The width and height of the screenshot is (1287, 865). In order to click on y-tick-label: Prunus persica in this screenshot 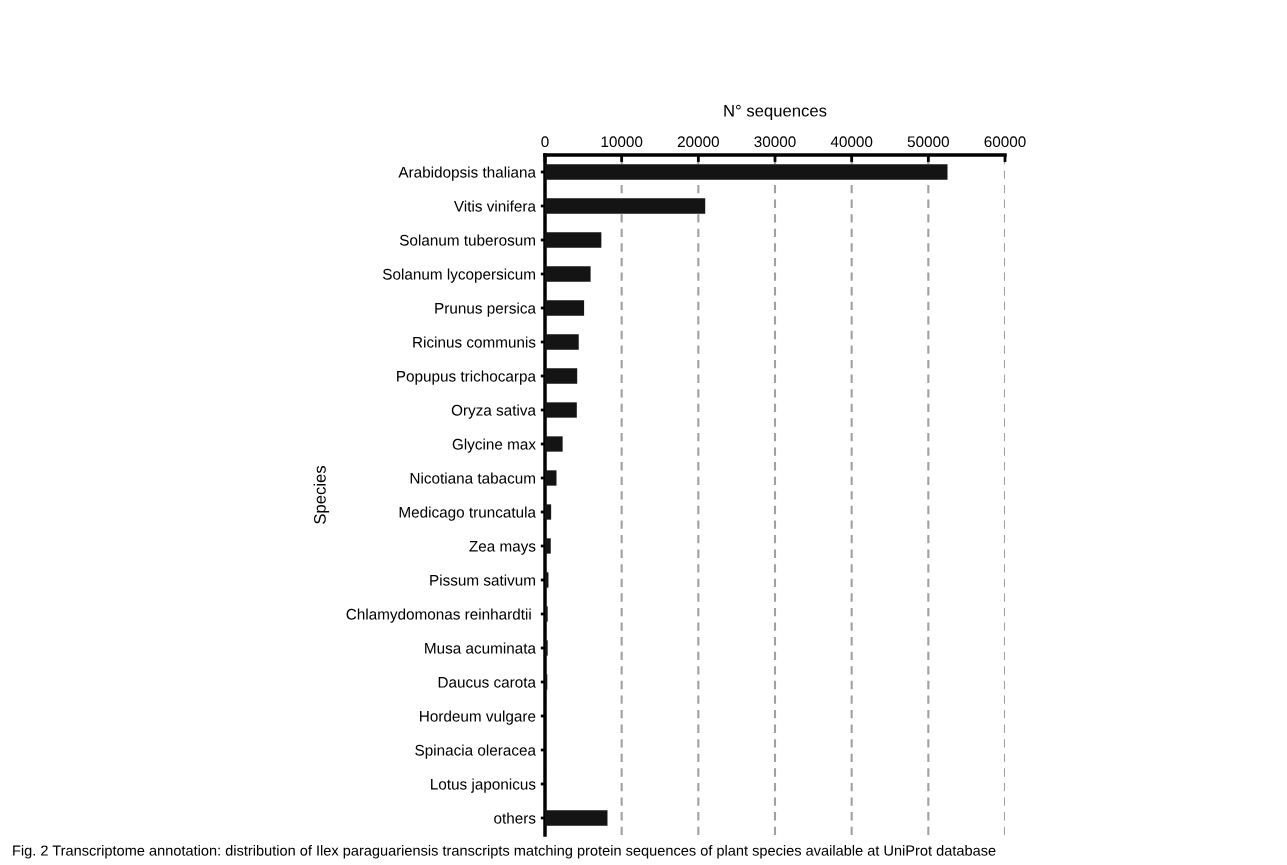, I will do `click(485, 309)`.